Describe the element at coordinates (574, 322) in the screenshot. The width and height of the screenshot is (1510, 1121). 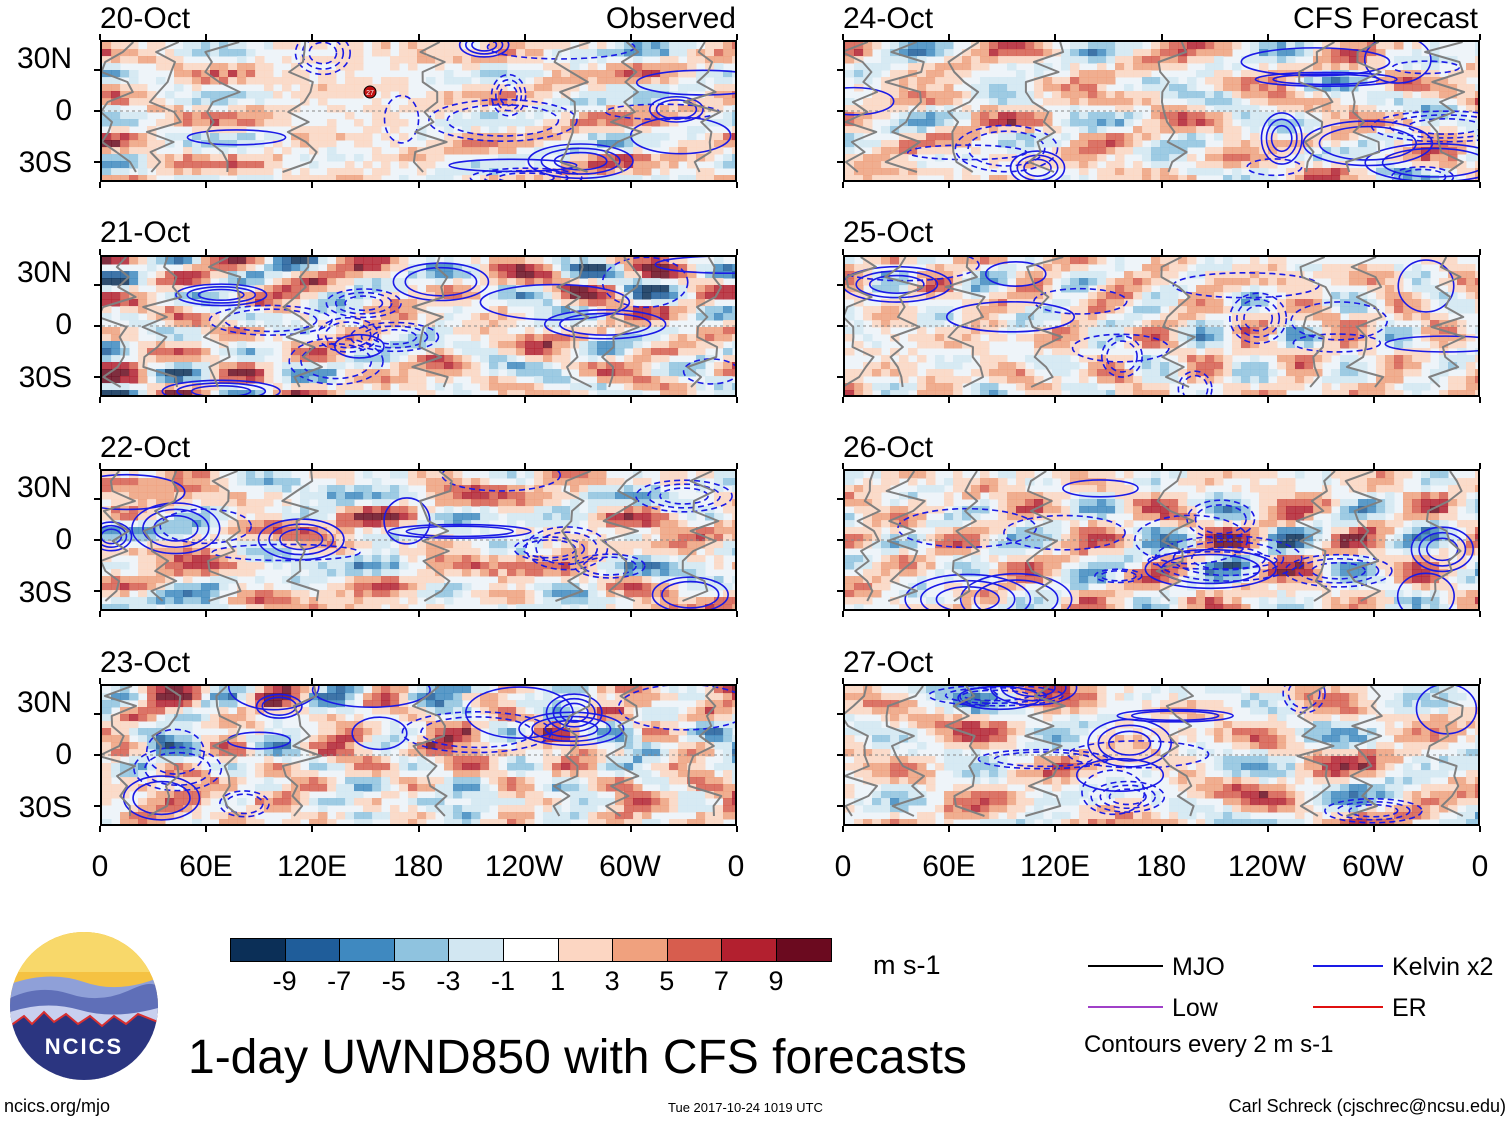
I see `coastline` at that location.